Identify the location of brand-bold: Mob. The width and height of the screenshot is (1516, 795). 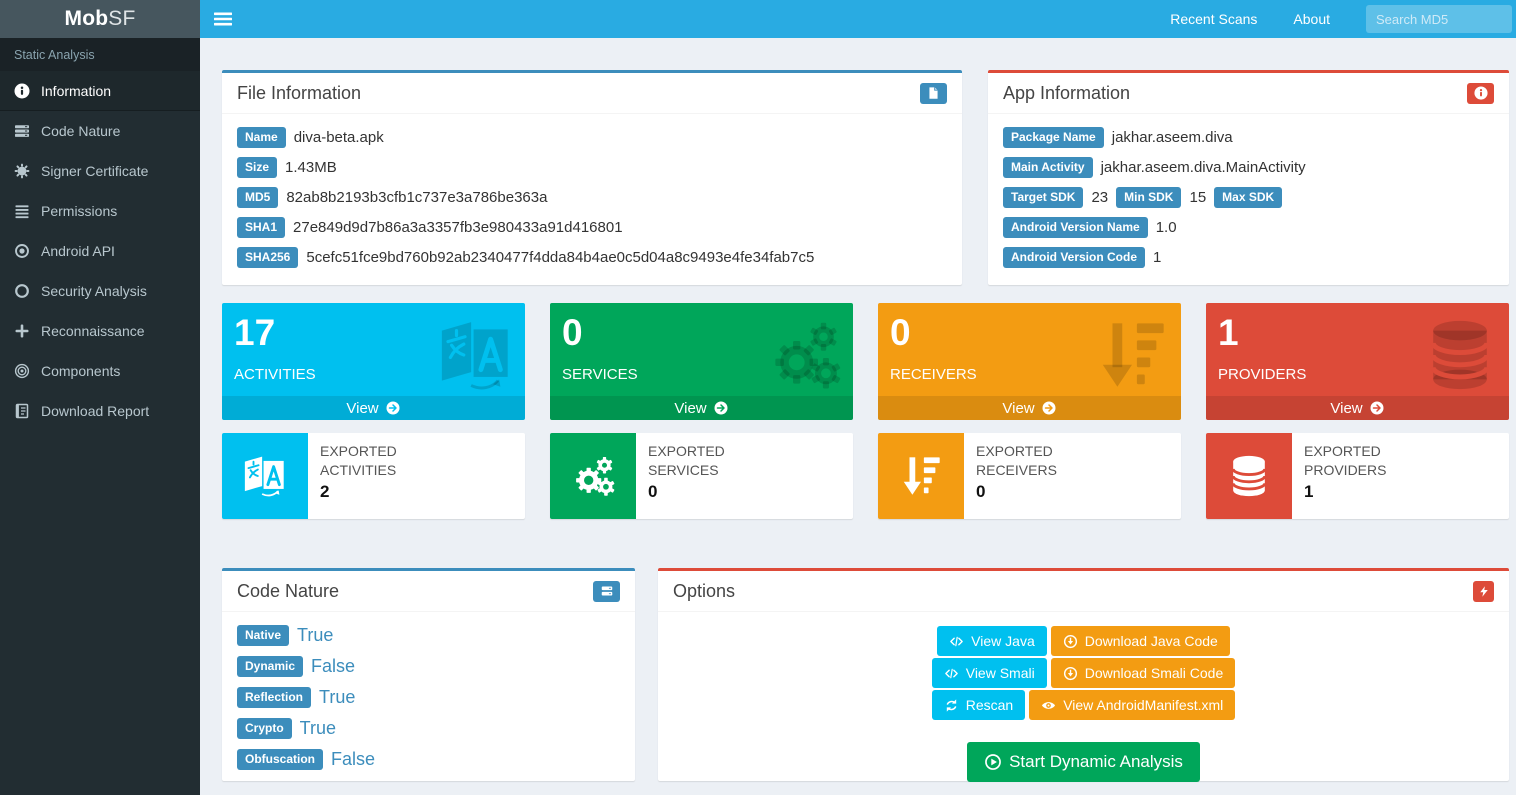
(86, 18).